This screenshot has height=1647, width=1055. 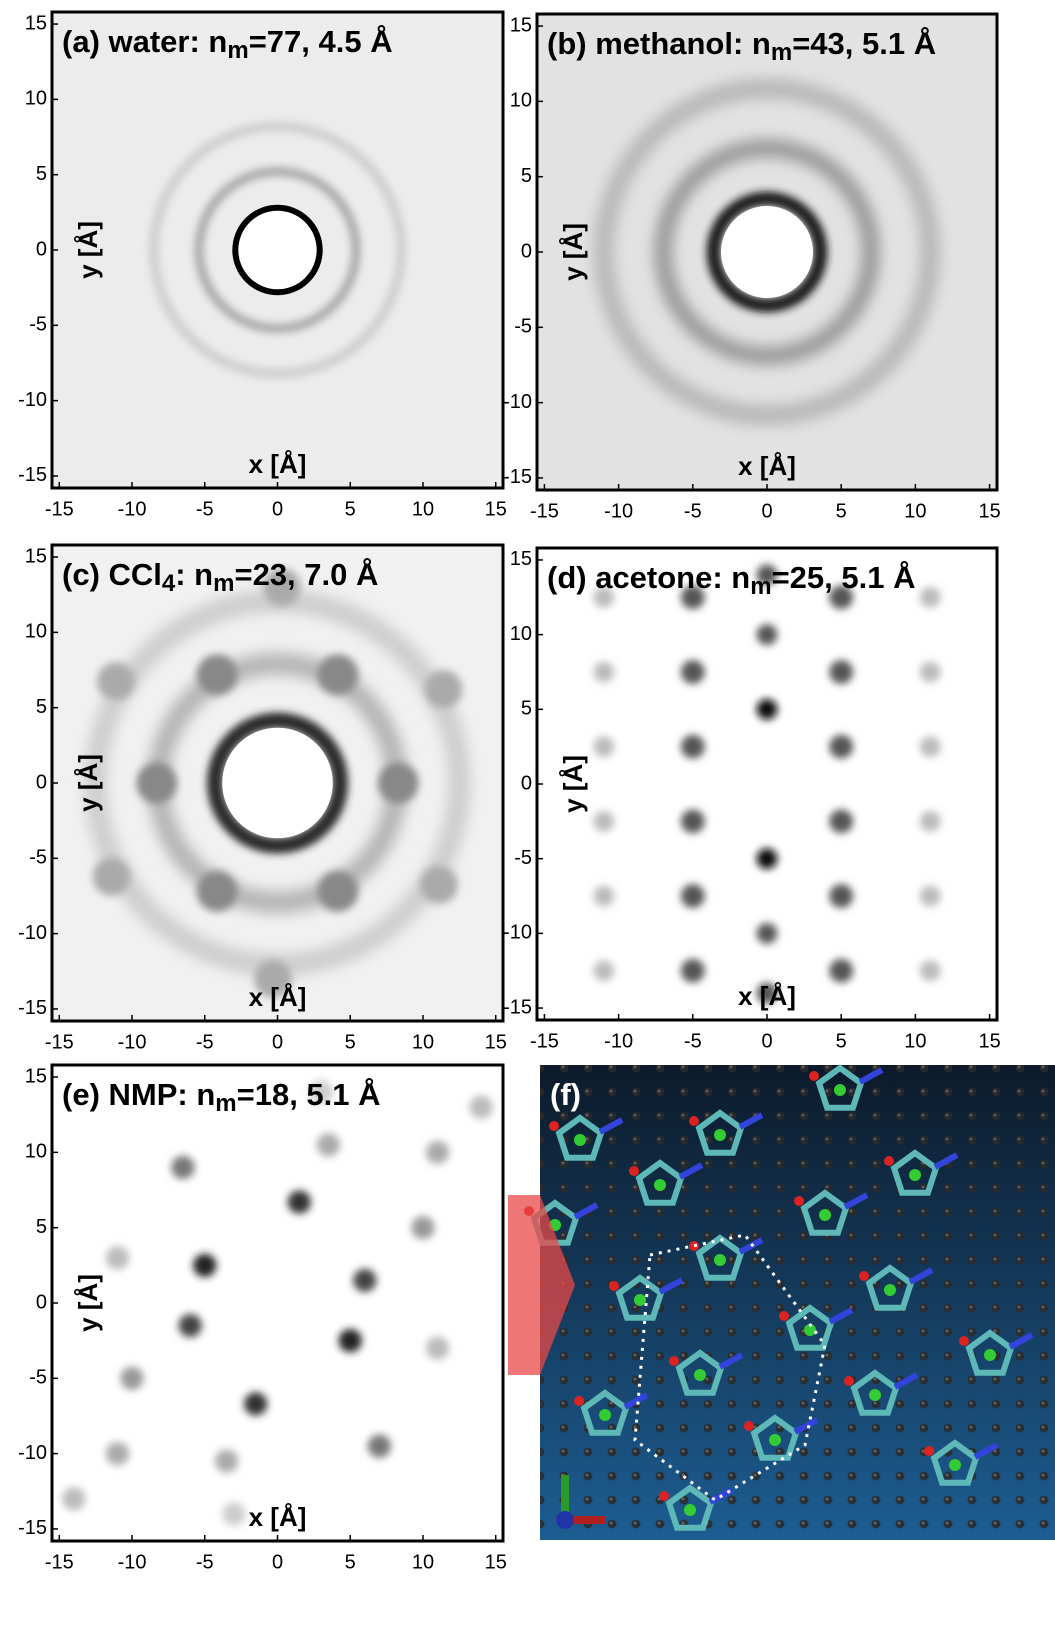 What do you see at coordinates (731, 579) in the screenshot?
I see `panel-title: (d) acetone: nm=25, 5.1 Å` at bounding box center [731, 579].